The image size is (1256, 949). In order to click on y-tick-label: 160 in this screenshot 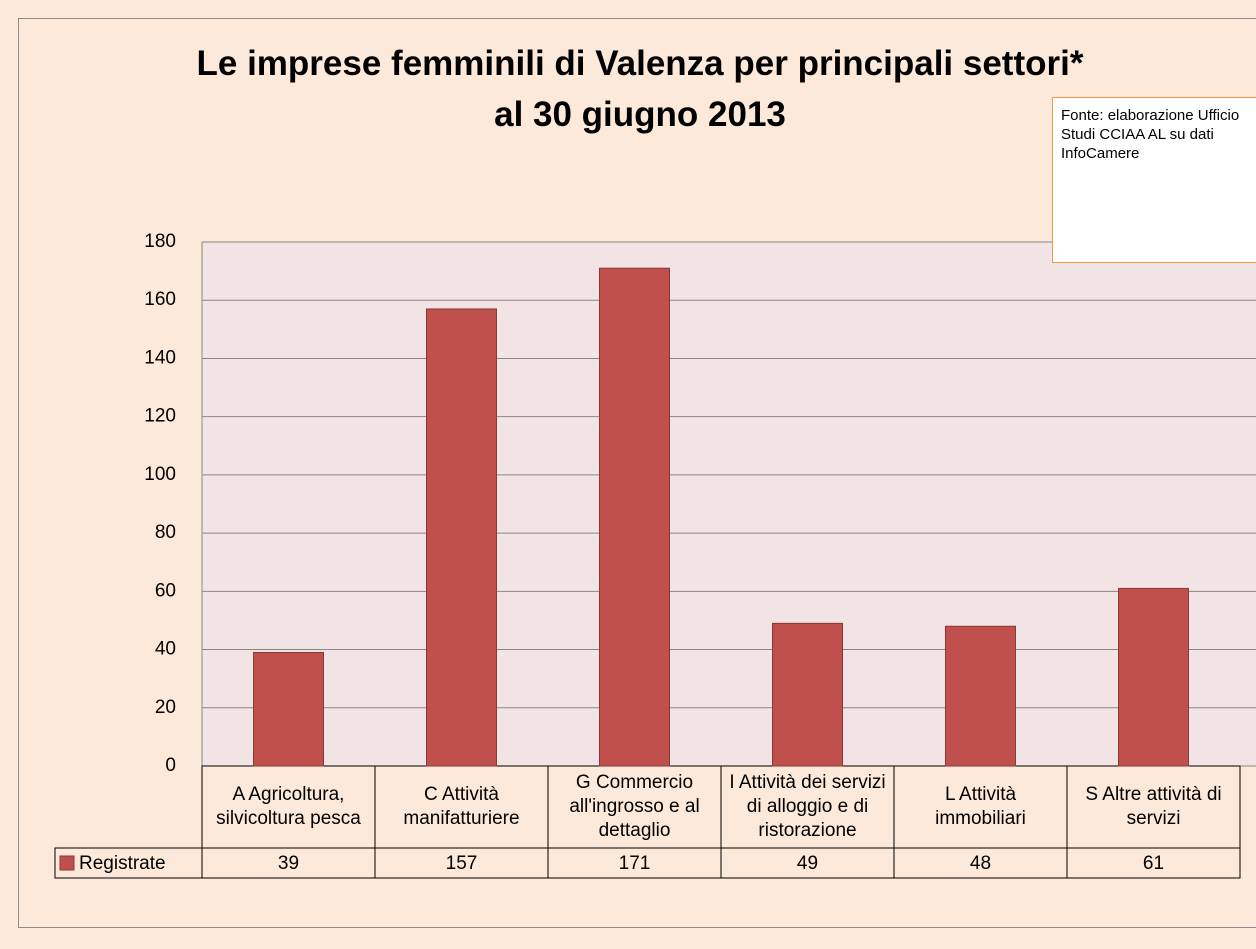, I will do `click(160, 299)`.